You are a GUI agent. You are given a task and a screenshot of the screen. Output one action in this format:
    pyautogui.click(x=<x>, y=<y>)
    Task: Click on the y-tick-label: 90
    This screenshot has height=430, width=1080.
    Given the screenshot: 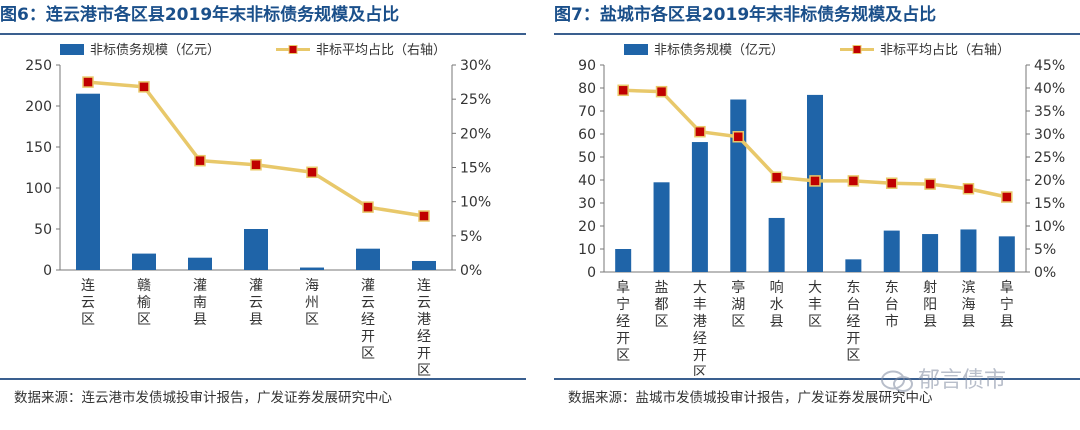 What is the action you would take?
    pyautogui.click(x=587, y=66)
    